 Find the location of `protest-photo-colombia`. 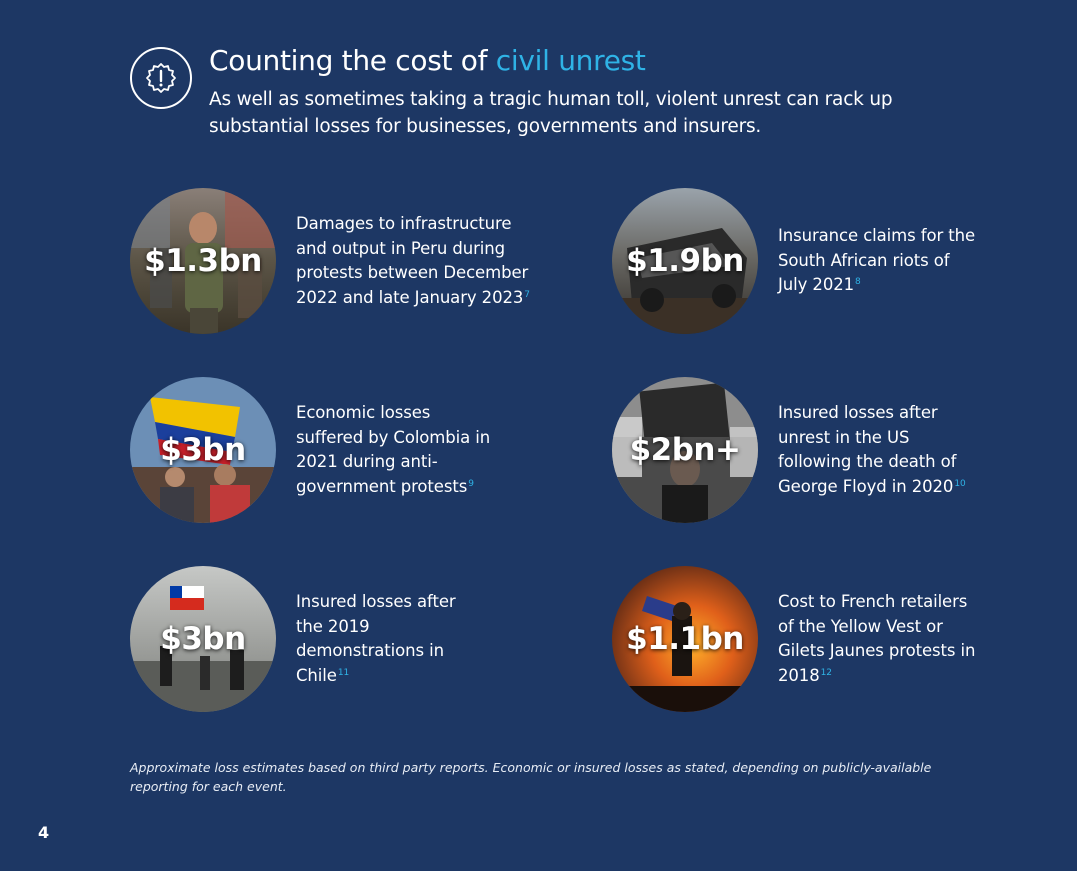

protest-photo-colombia is located at coordinates (203, 450).